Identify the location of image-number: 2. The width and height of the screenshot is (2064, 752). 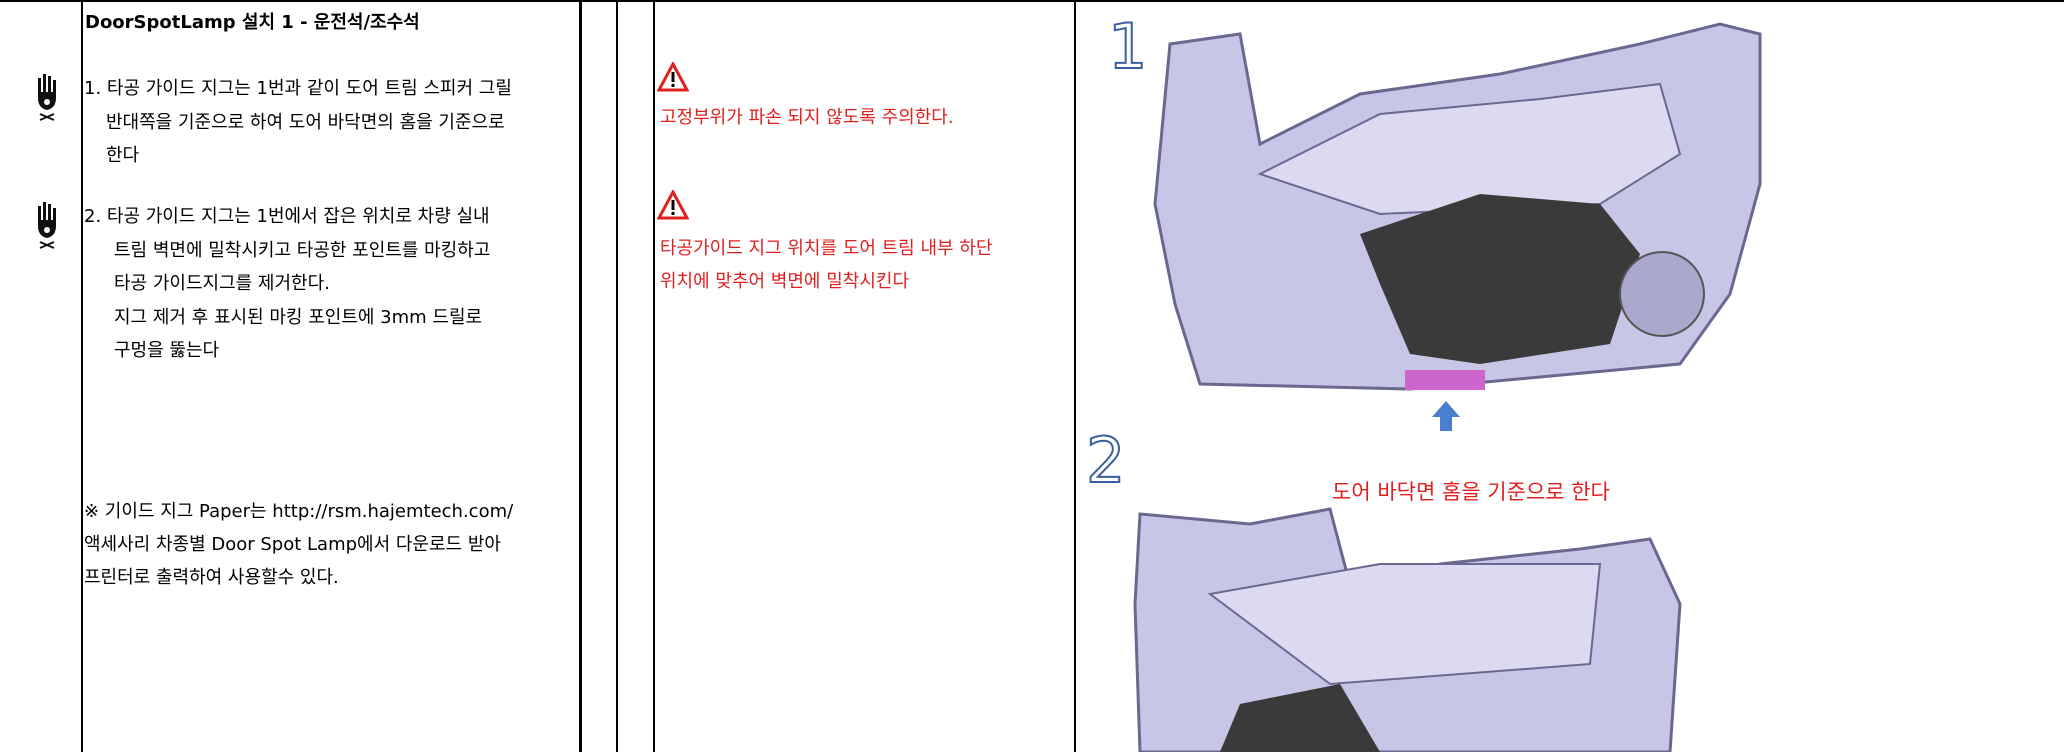
(1105, 460).